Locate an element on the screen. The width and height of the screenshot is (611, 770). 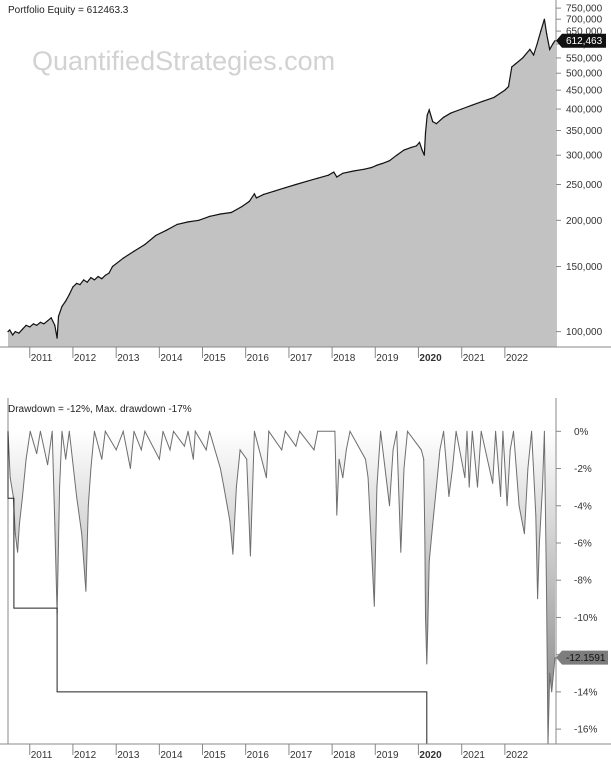
equity-x-tick-label: 2020 is located at coordinates (430, 358).